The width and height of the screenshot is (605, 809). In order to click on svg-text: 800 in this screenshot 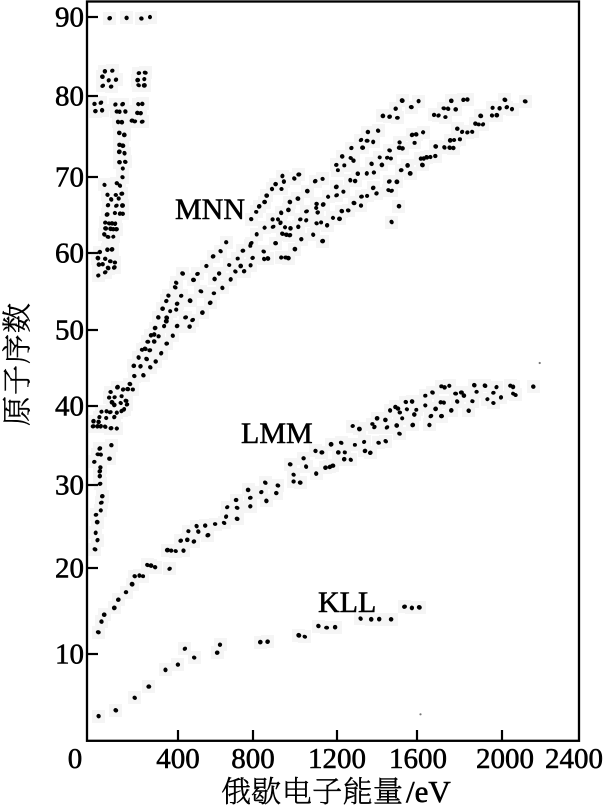, I will do `click(253, 759)`.